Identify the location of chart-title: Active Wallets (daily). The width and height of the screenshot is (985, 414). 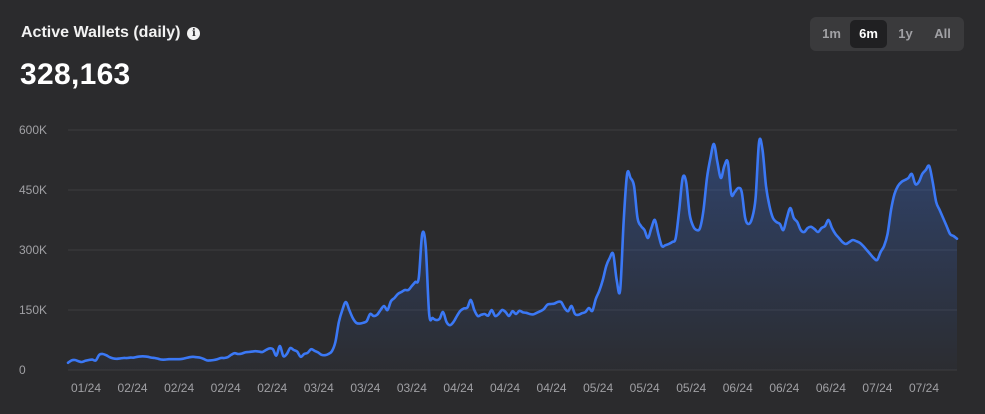
(101, 32).